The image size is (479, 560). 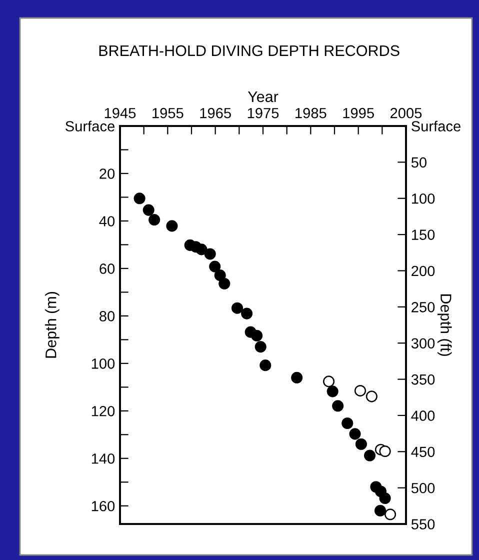 I want to click on y2-axis-title: Depth (ft), so click(x=445, y=325).